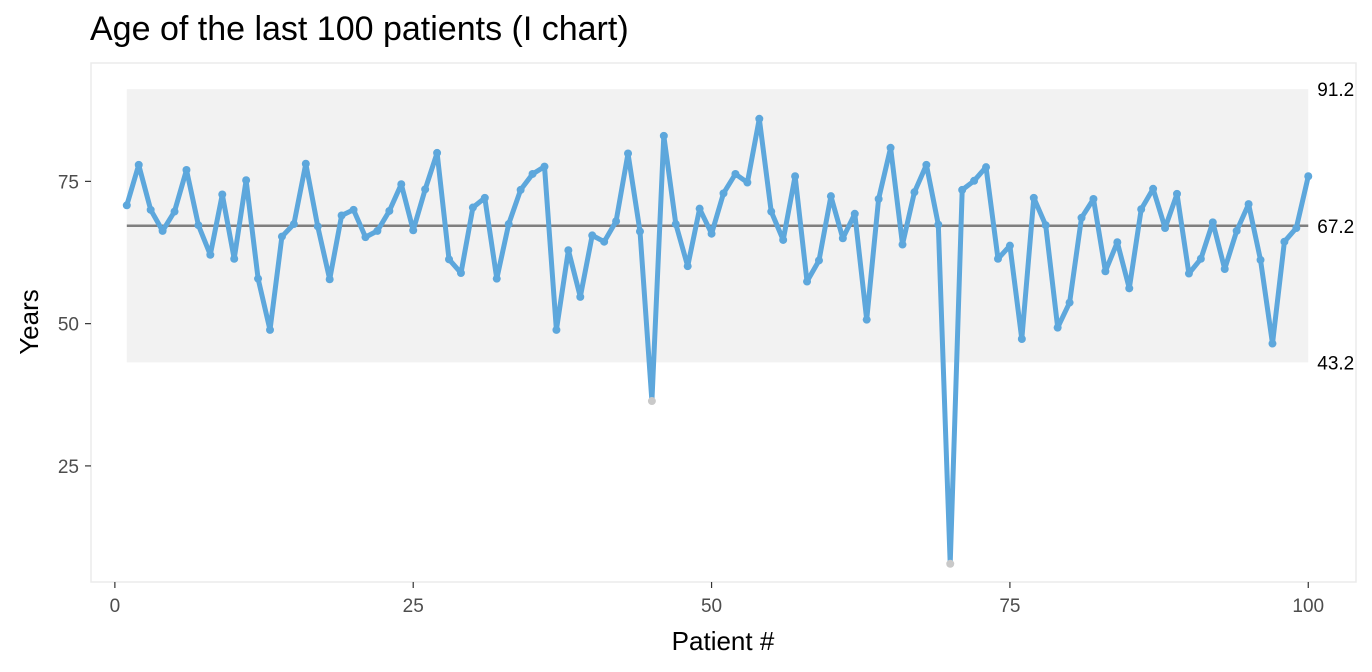  I want to click on y-tick-label: 25, so click(68, 467).